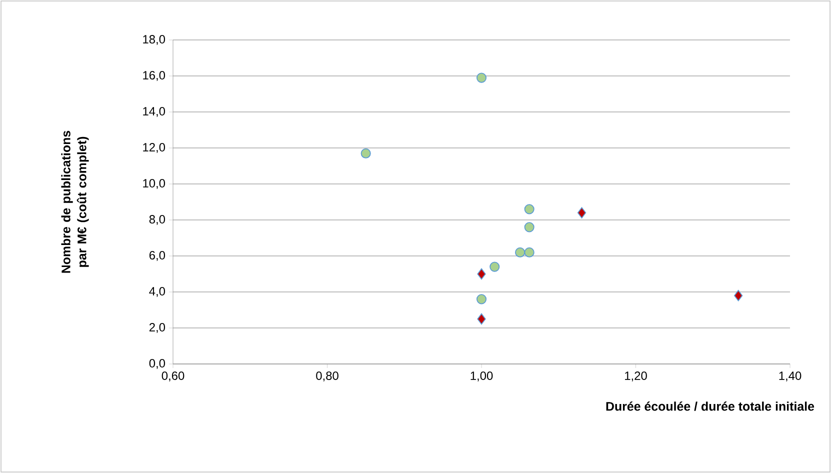 The image size is (831, 473). What do you see at coordinates (154, 76) in the screenshot?
I see `y-tick-label: 16,0` at bounding box center [154, 76].